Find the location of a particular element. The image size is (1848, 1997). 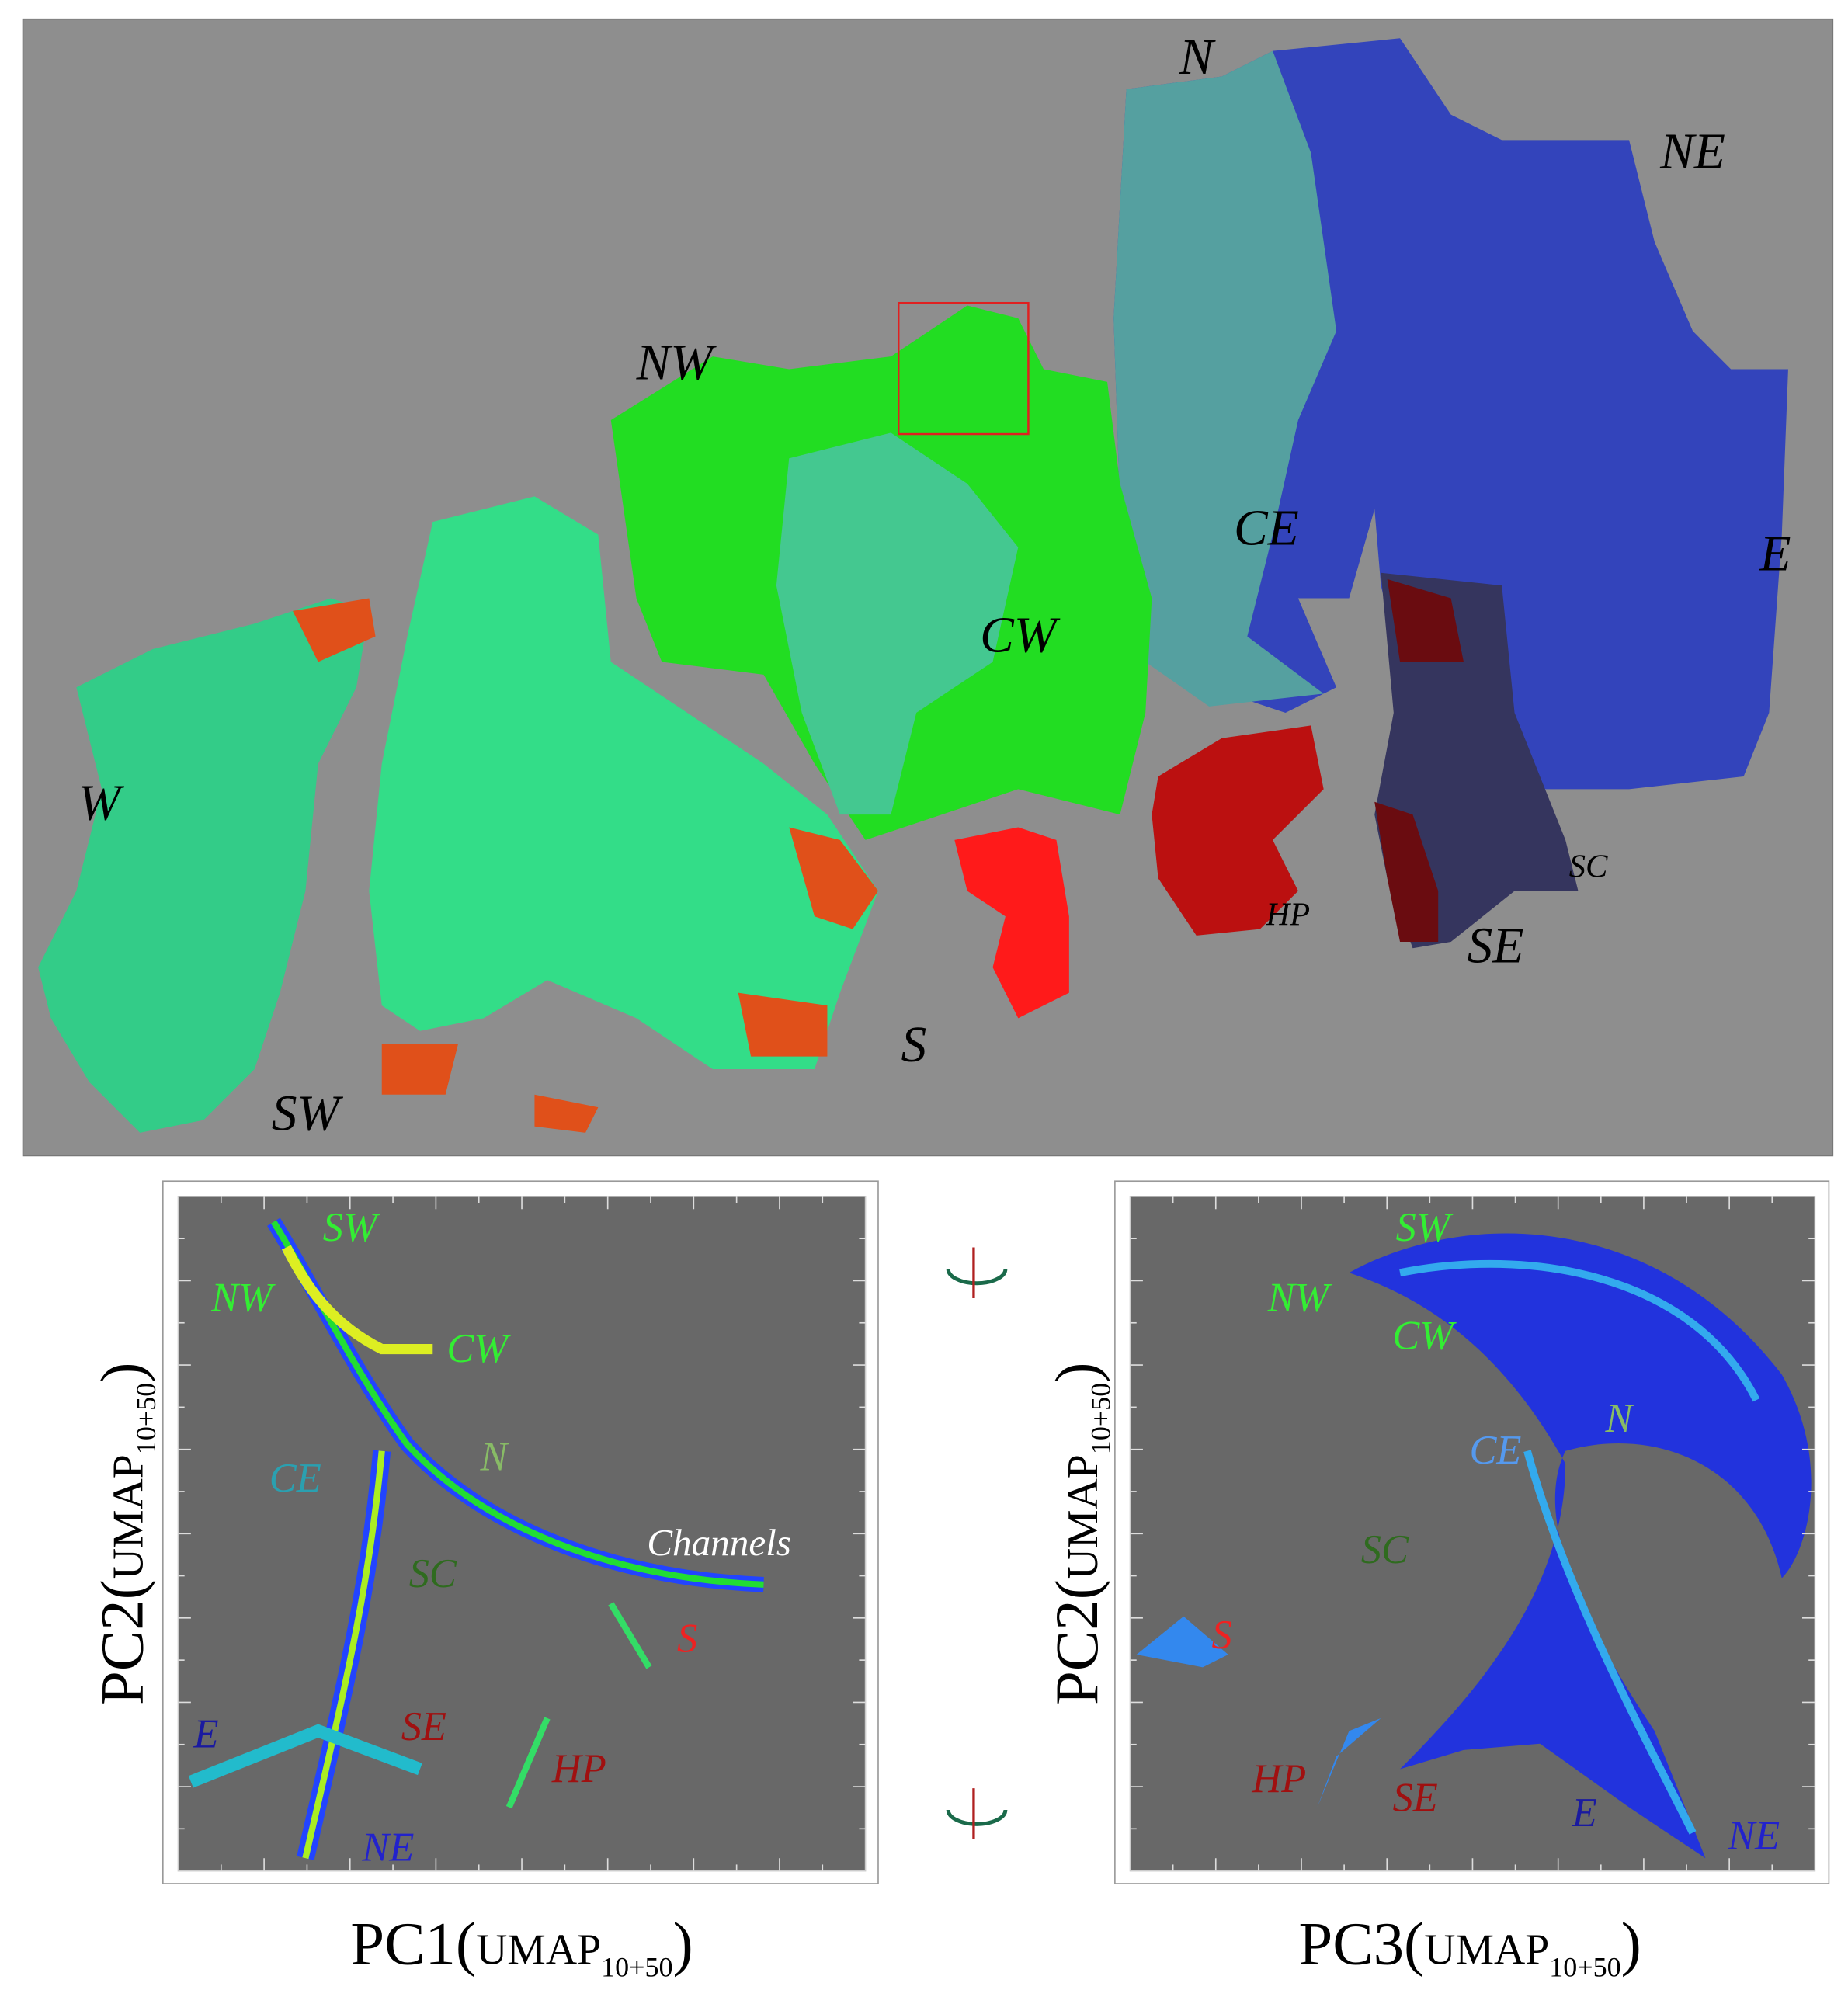

map-label: S is located at coordinates (913, 1045).